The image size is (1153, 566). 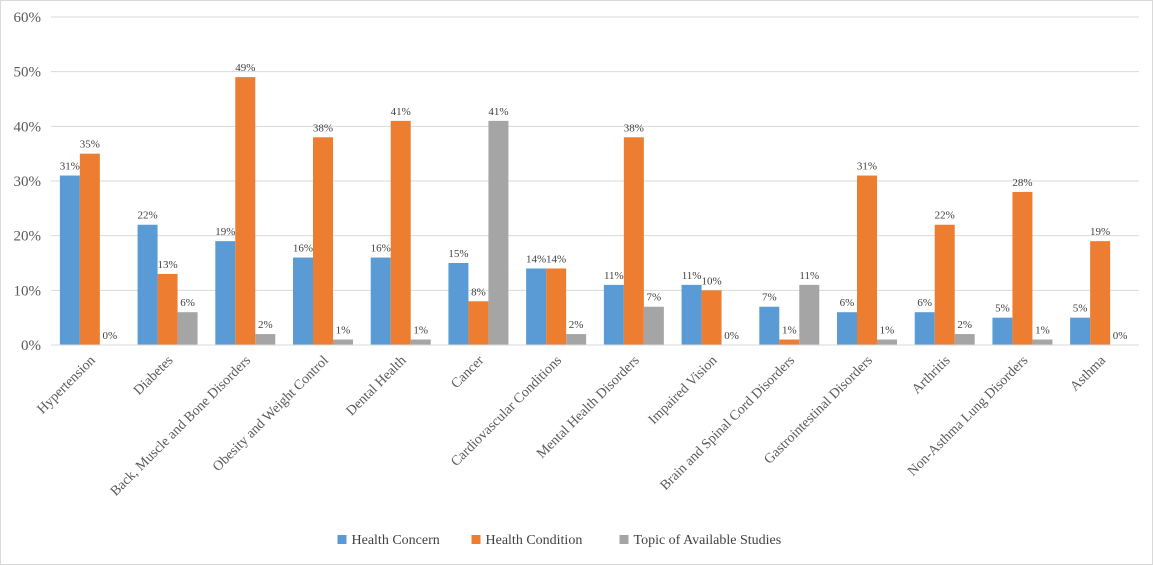 What do you see at coordinates (28, 291) in the screenshot?
I see `y-tick-label: 10%` at bounding box center [28, 291].